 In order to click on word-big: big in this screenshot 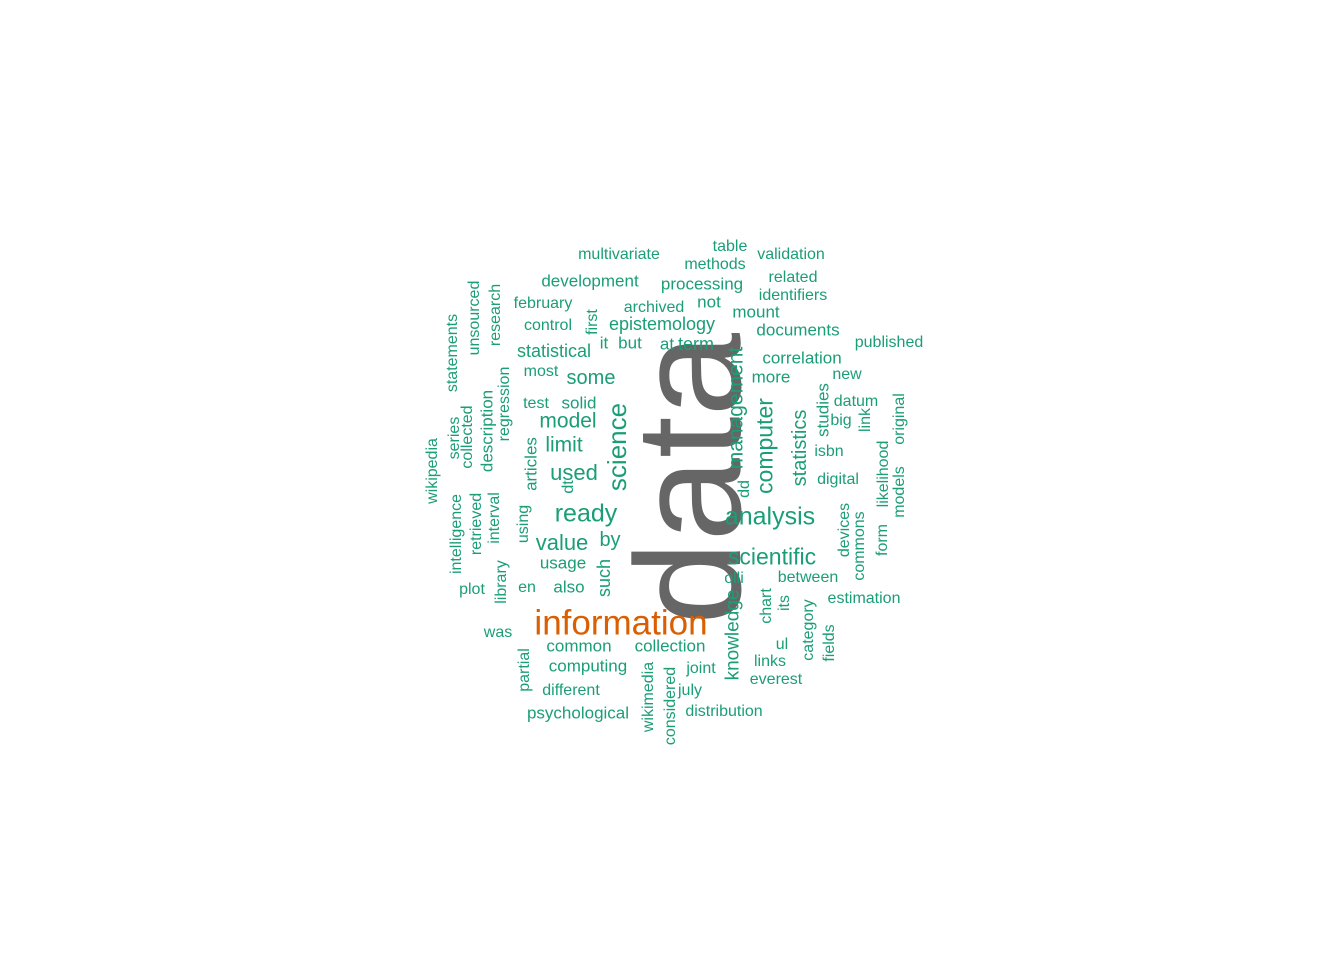, I will do `click(841, 420)`.